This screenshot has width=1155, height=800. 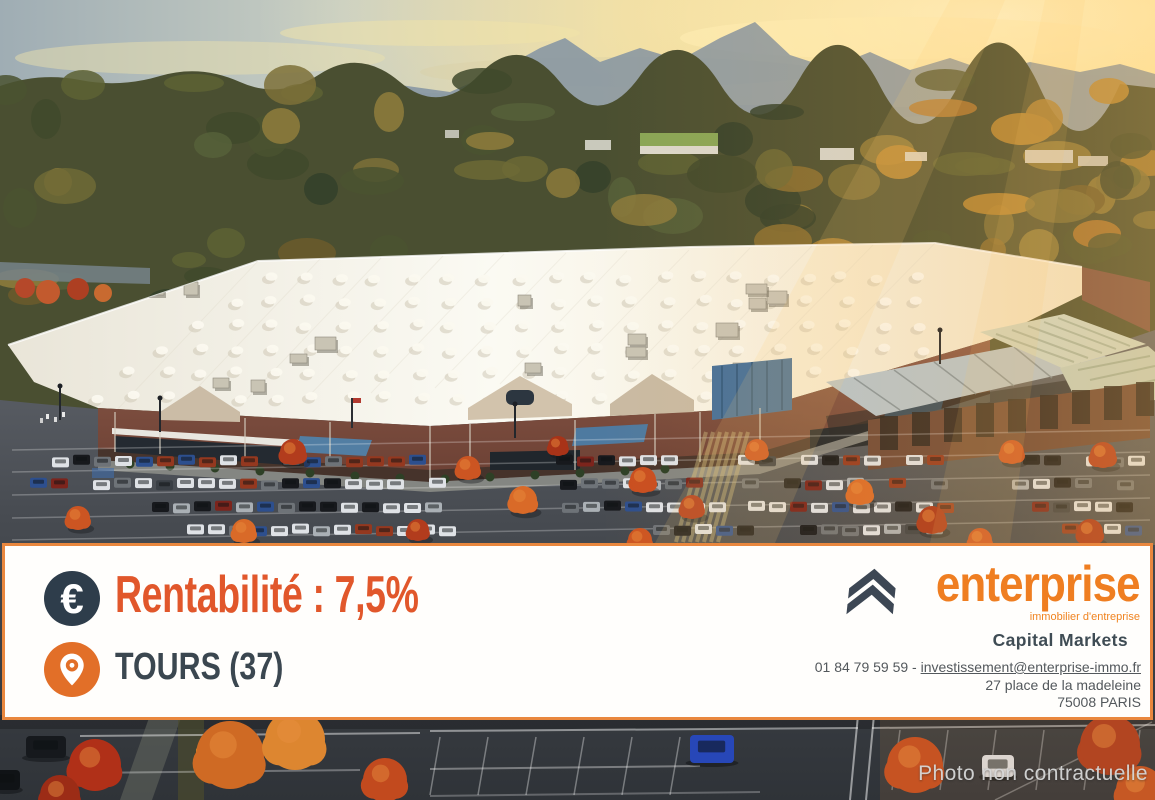 I want to click on address-line-1: 27 place de la madeleine, so click(x=1063, y=684).